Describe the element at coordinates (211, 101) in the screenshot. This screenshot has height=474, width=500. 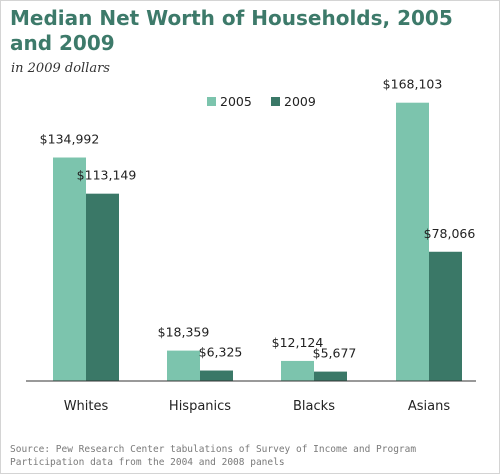
I see `legend-swatch-2005` at that location.